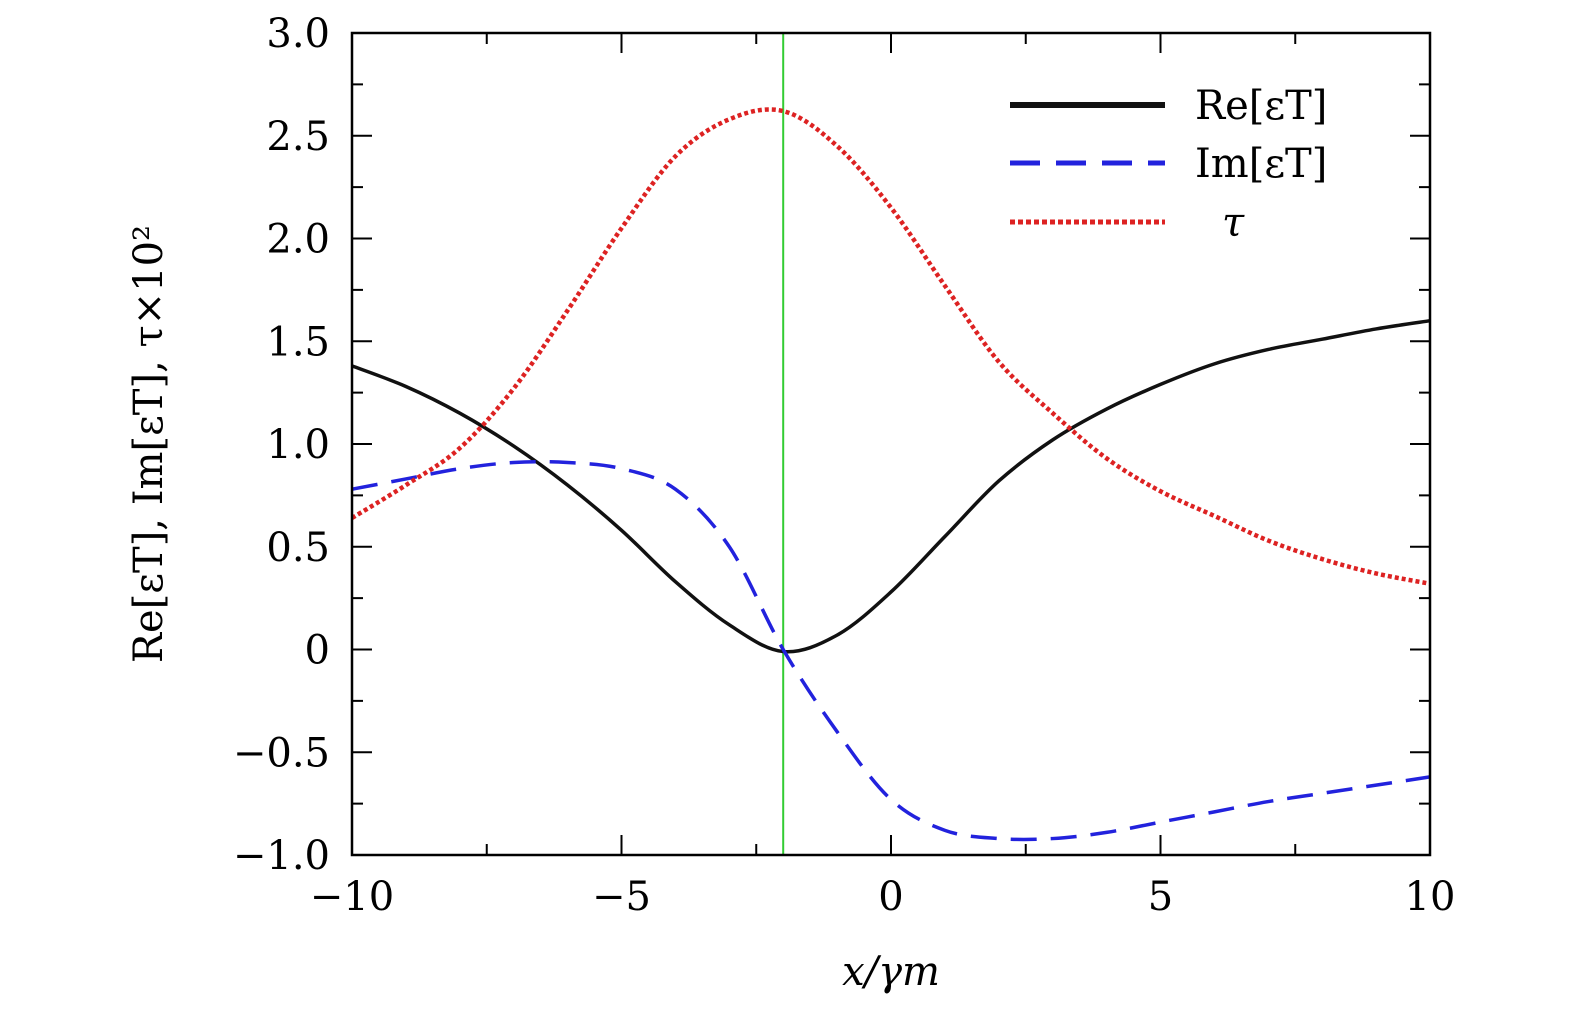 The width and height of the screenshot is (1575, 1014). Describe the element at coordinates (621, 897) in the screenshot. I see `x-tick-label: −5` at that location.